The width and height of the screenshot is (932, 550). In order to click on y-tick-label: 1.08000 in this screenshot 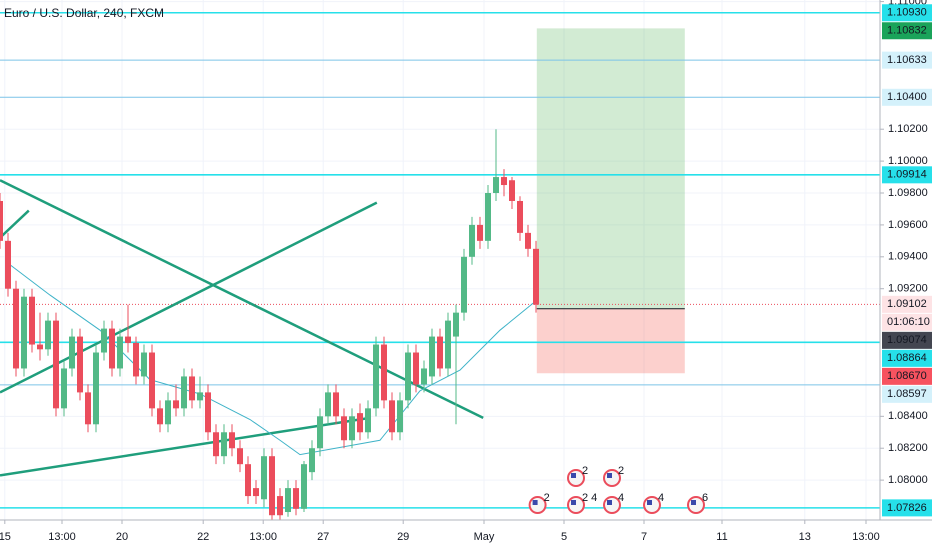, I will do `click(908, 480)`.